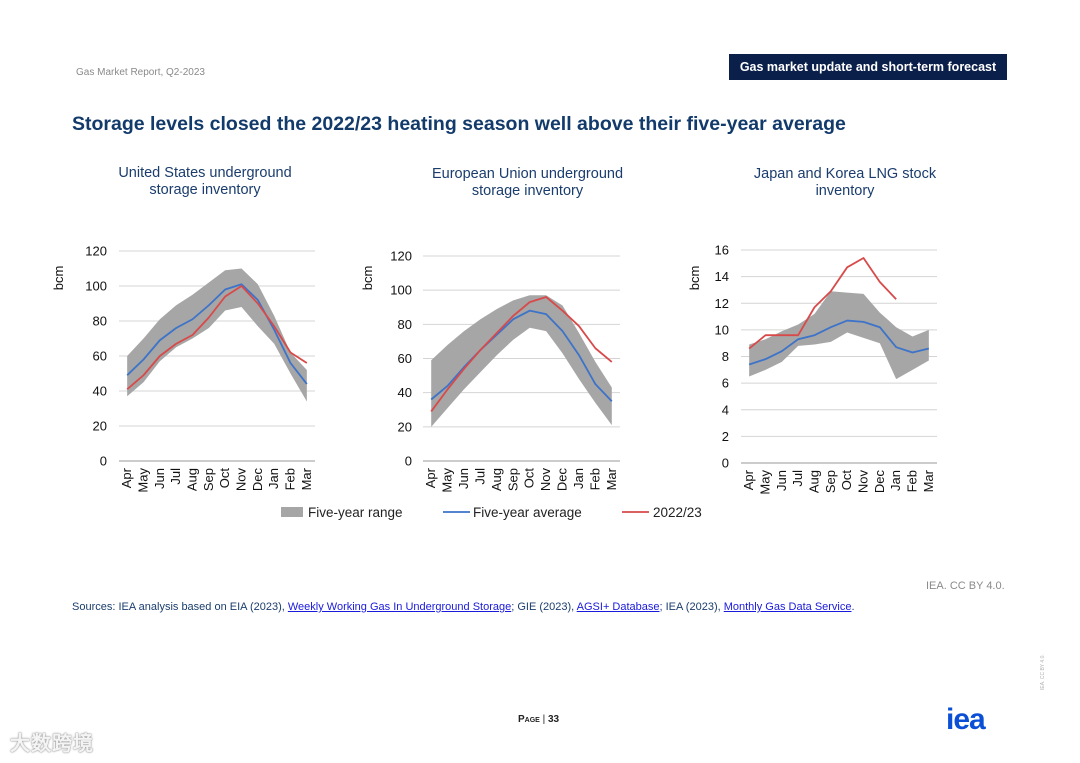 This screenshot has width=1080, height=763. Describe the element at coordinates (405, 324) in the screenshot. I see `y-tick-label: 80` at that location.